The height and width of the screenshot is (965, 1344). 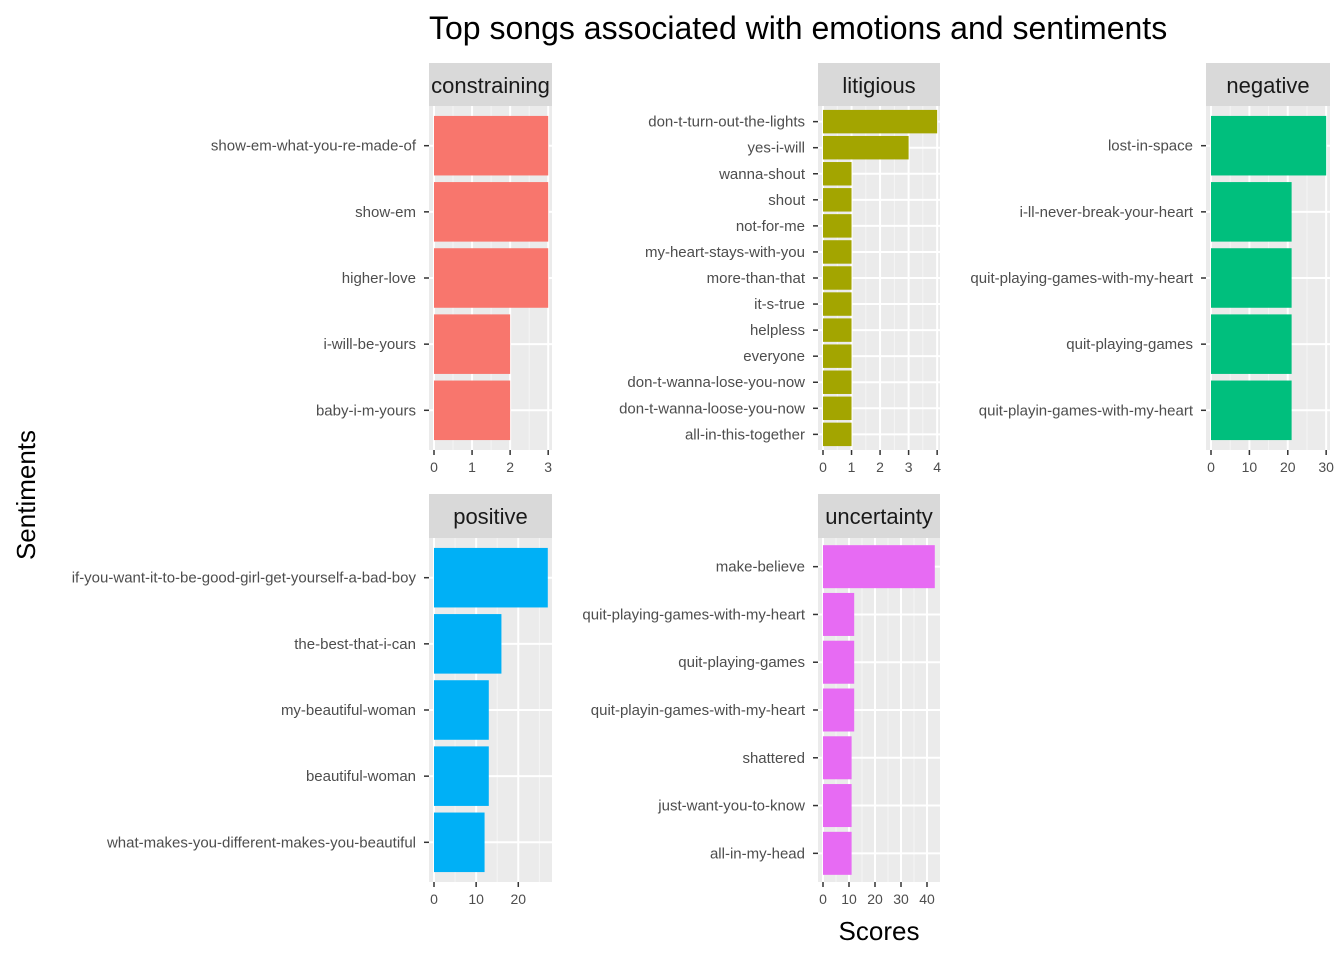 I want to click on category-label: don-t-wanna-loose-you-now, so click(x=712, y=408).